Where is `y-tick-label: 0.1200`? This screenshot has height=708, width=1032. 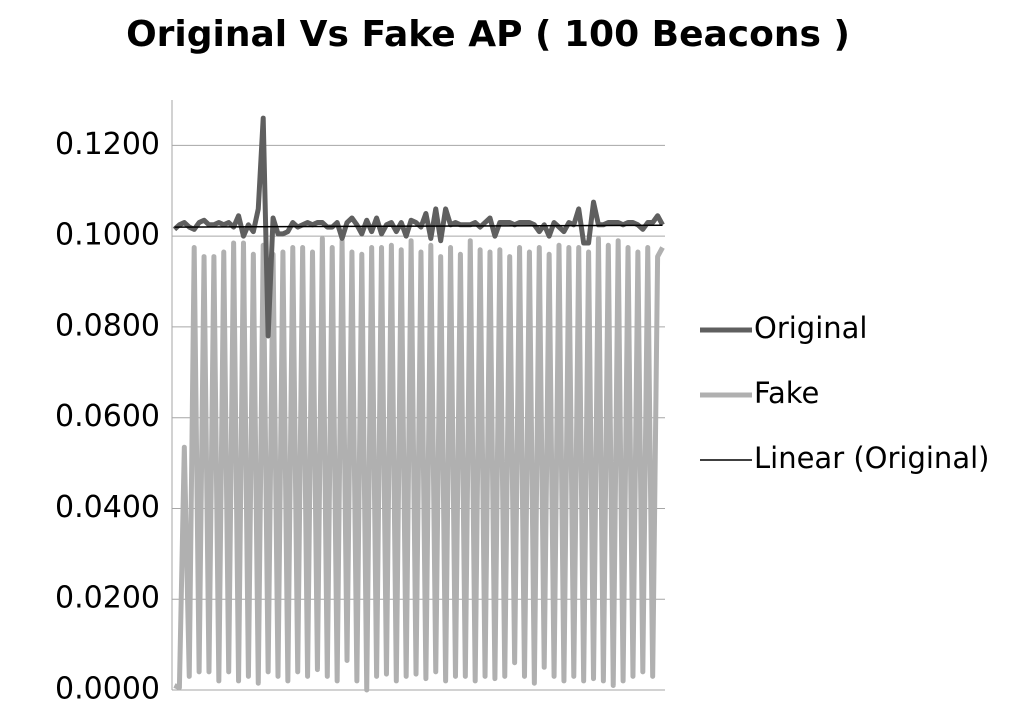
y-tick-label: 0.1200 is located at coordinates (107, 144).